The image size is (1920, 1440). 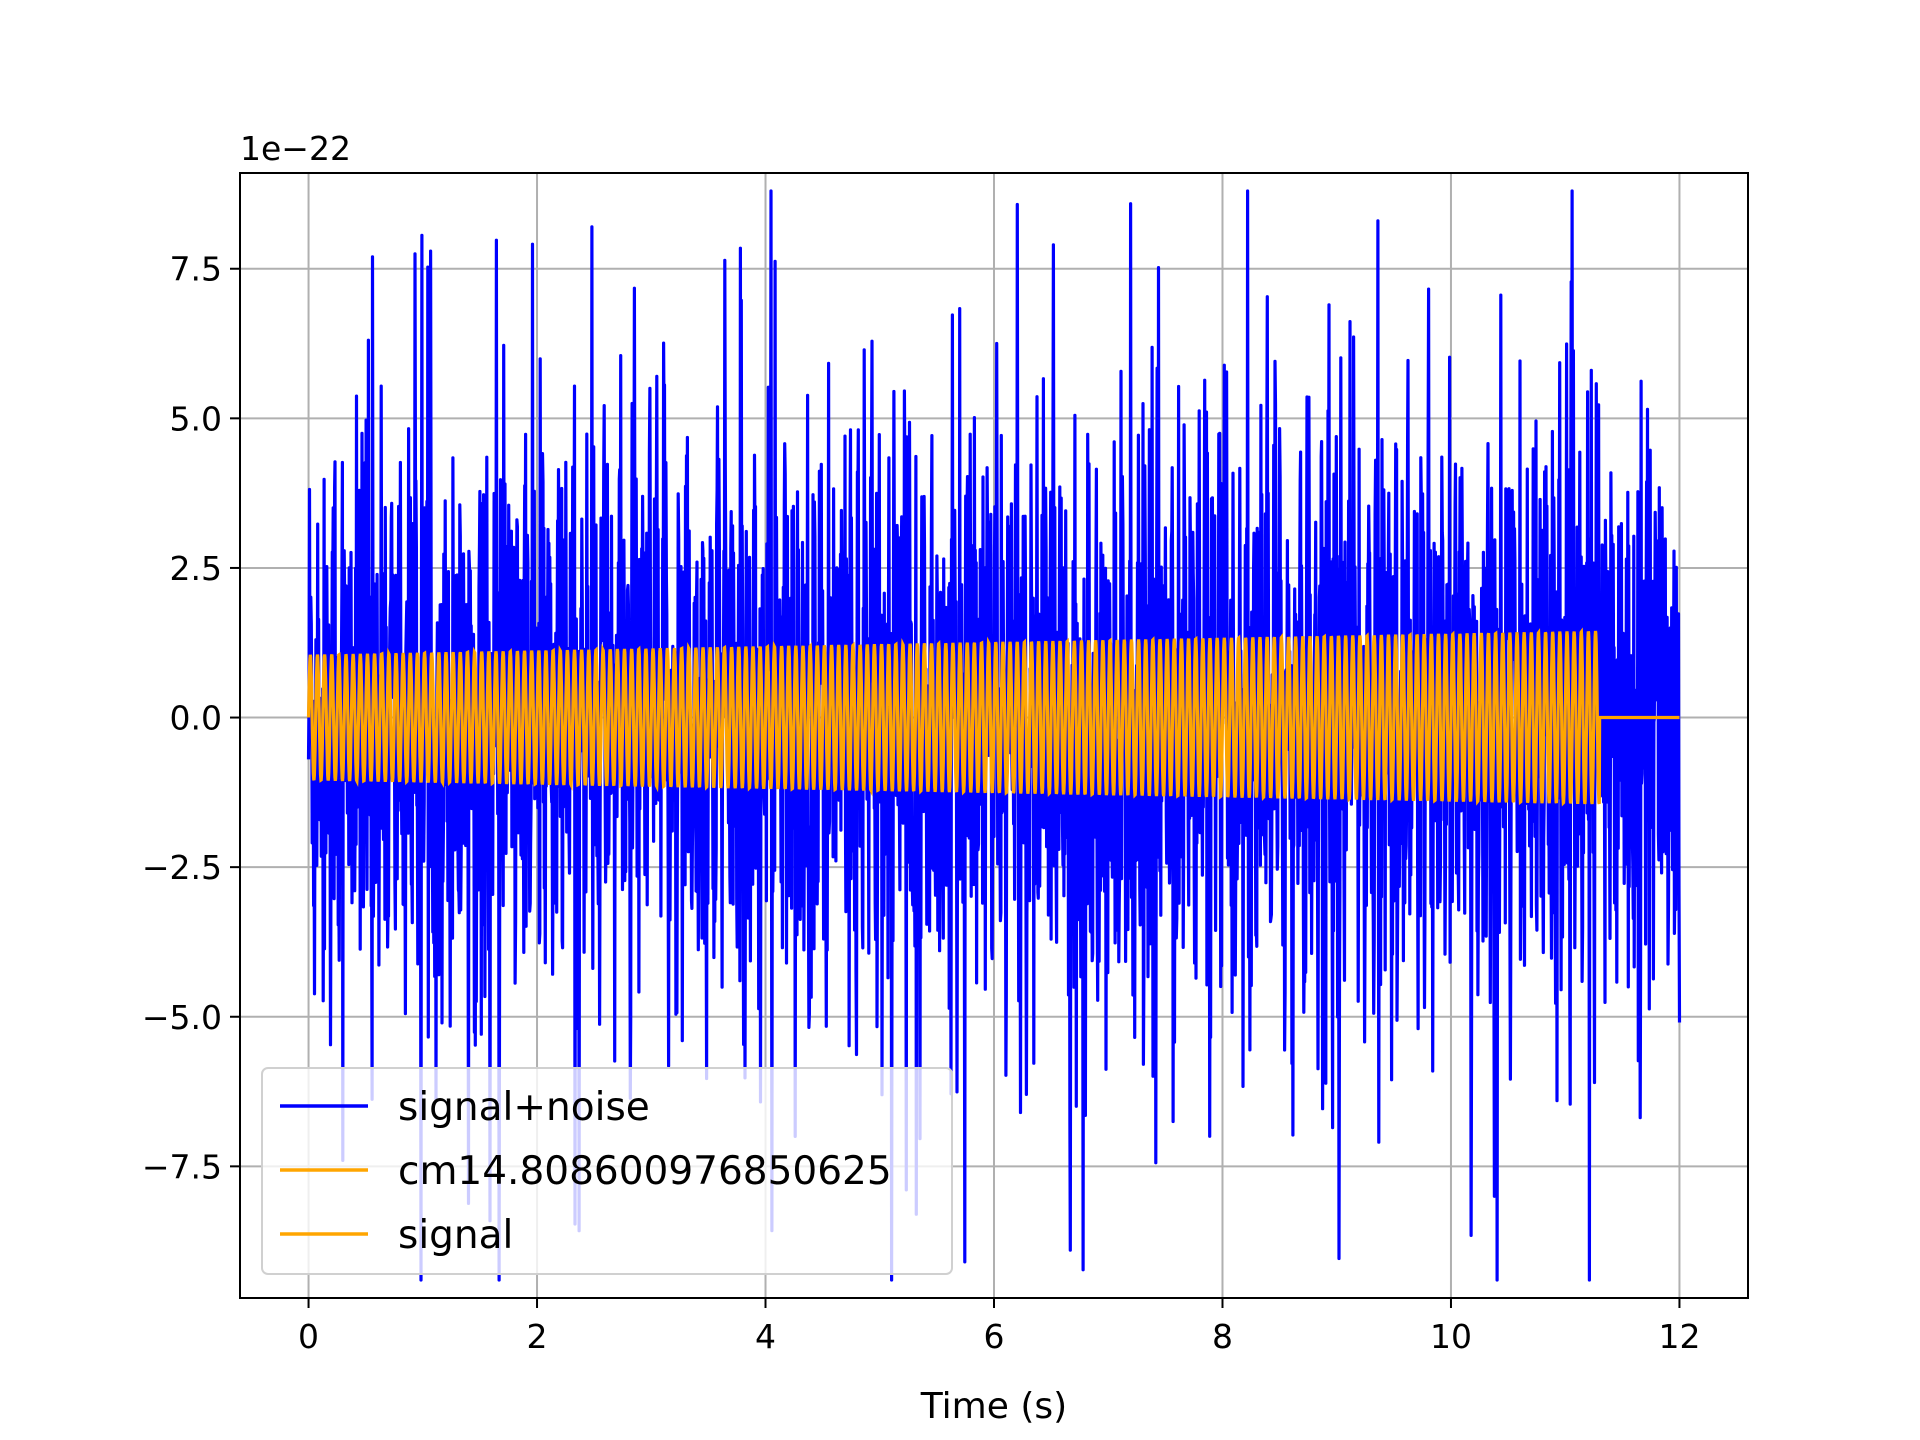 I want to click on series-signal-line, so click(x=993, y=717).